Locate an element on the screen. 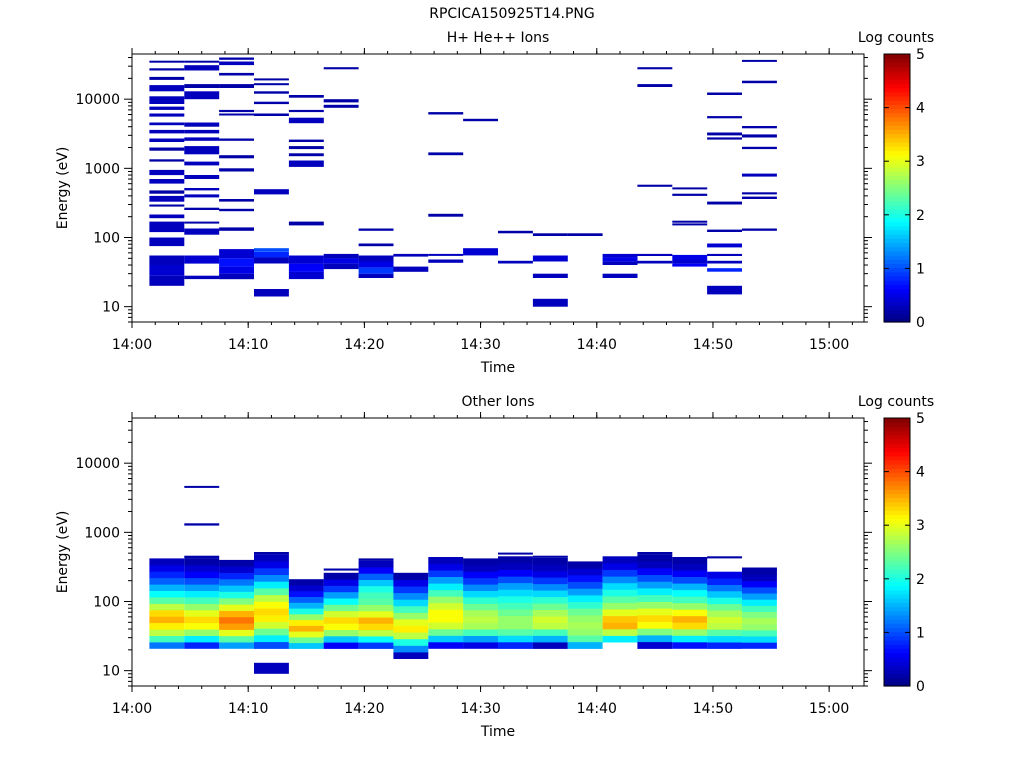 This screenshot has height=768, width=1024. x-tick-label: 15:00 is located at coordinates (829, 345).